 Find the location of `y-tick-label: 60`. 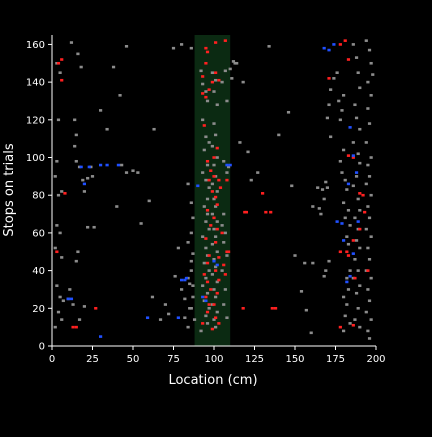

y-tick-label: 60 is located at coordinates (38, 233).